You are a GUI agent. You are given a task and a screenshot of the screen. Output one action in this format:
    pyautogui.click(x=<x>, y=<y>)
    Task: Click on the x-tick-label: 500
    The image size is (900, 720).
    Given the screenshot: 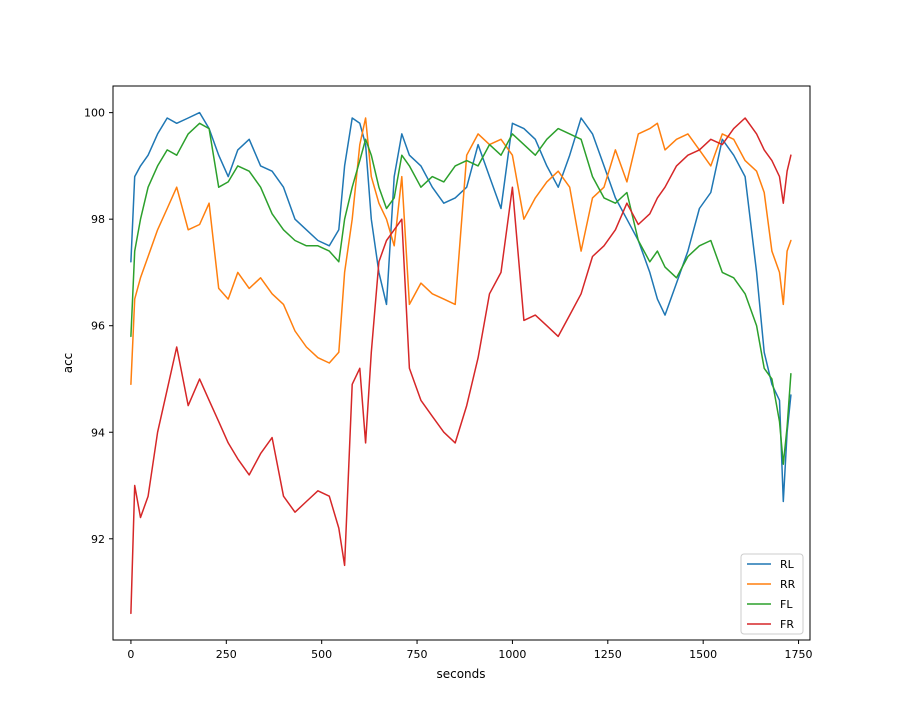 What is the action you would take?
    pyautogui.click(x=321, y=654)
    